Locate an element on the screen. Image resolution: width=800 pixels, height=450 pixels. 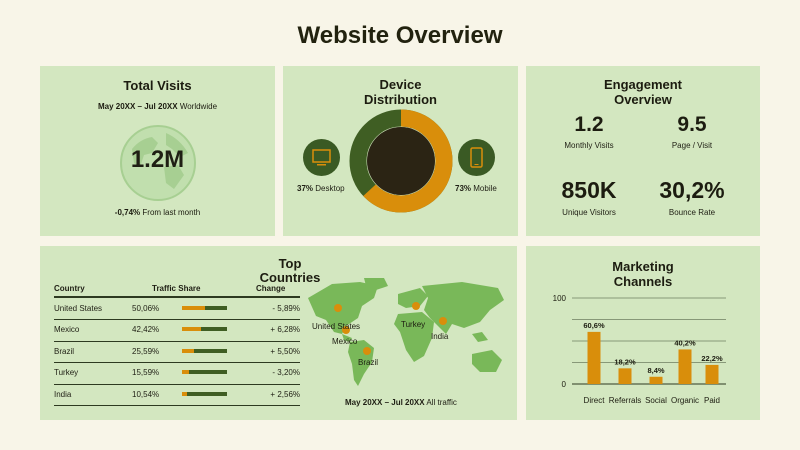
countries-footer-range: May 20XX – Jul 20XX is located at coordinates (385, 402).